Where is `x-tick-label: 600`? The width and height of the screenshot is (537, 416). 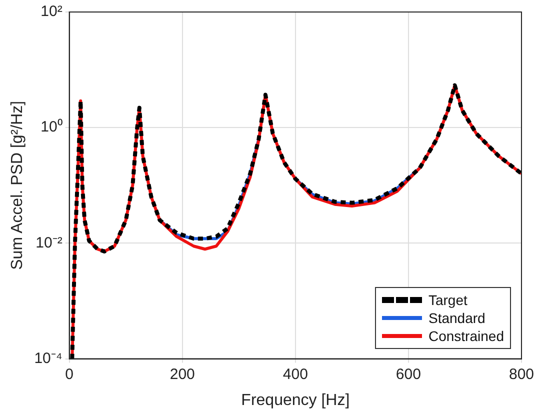
x-tick-label: 600 is located at coordinates (408, 374).